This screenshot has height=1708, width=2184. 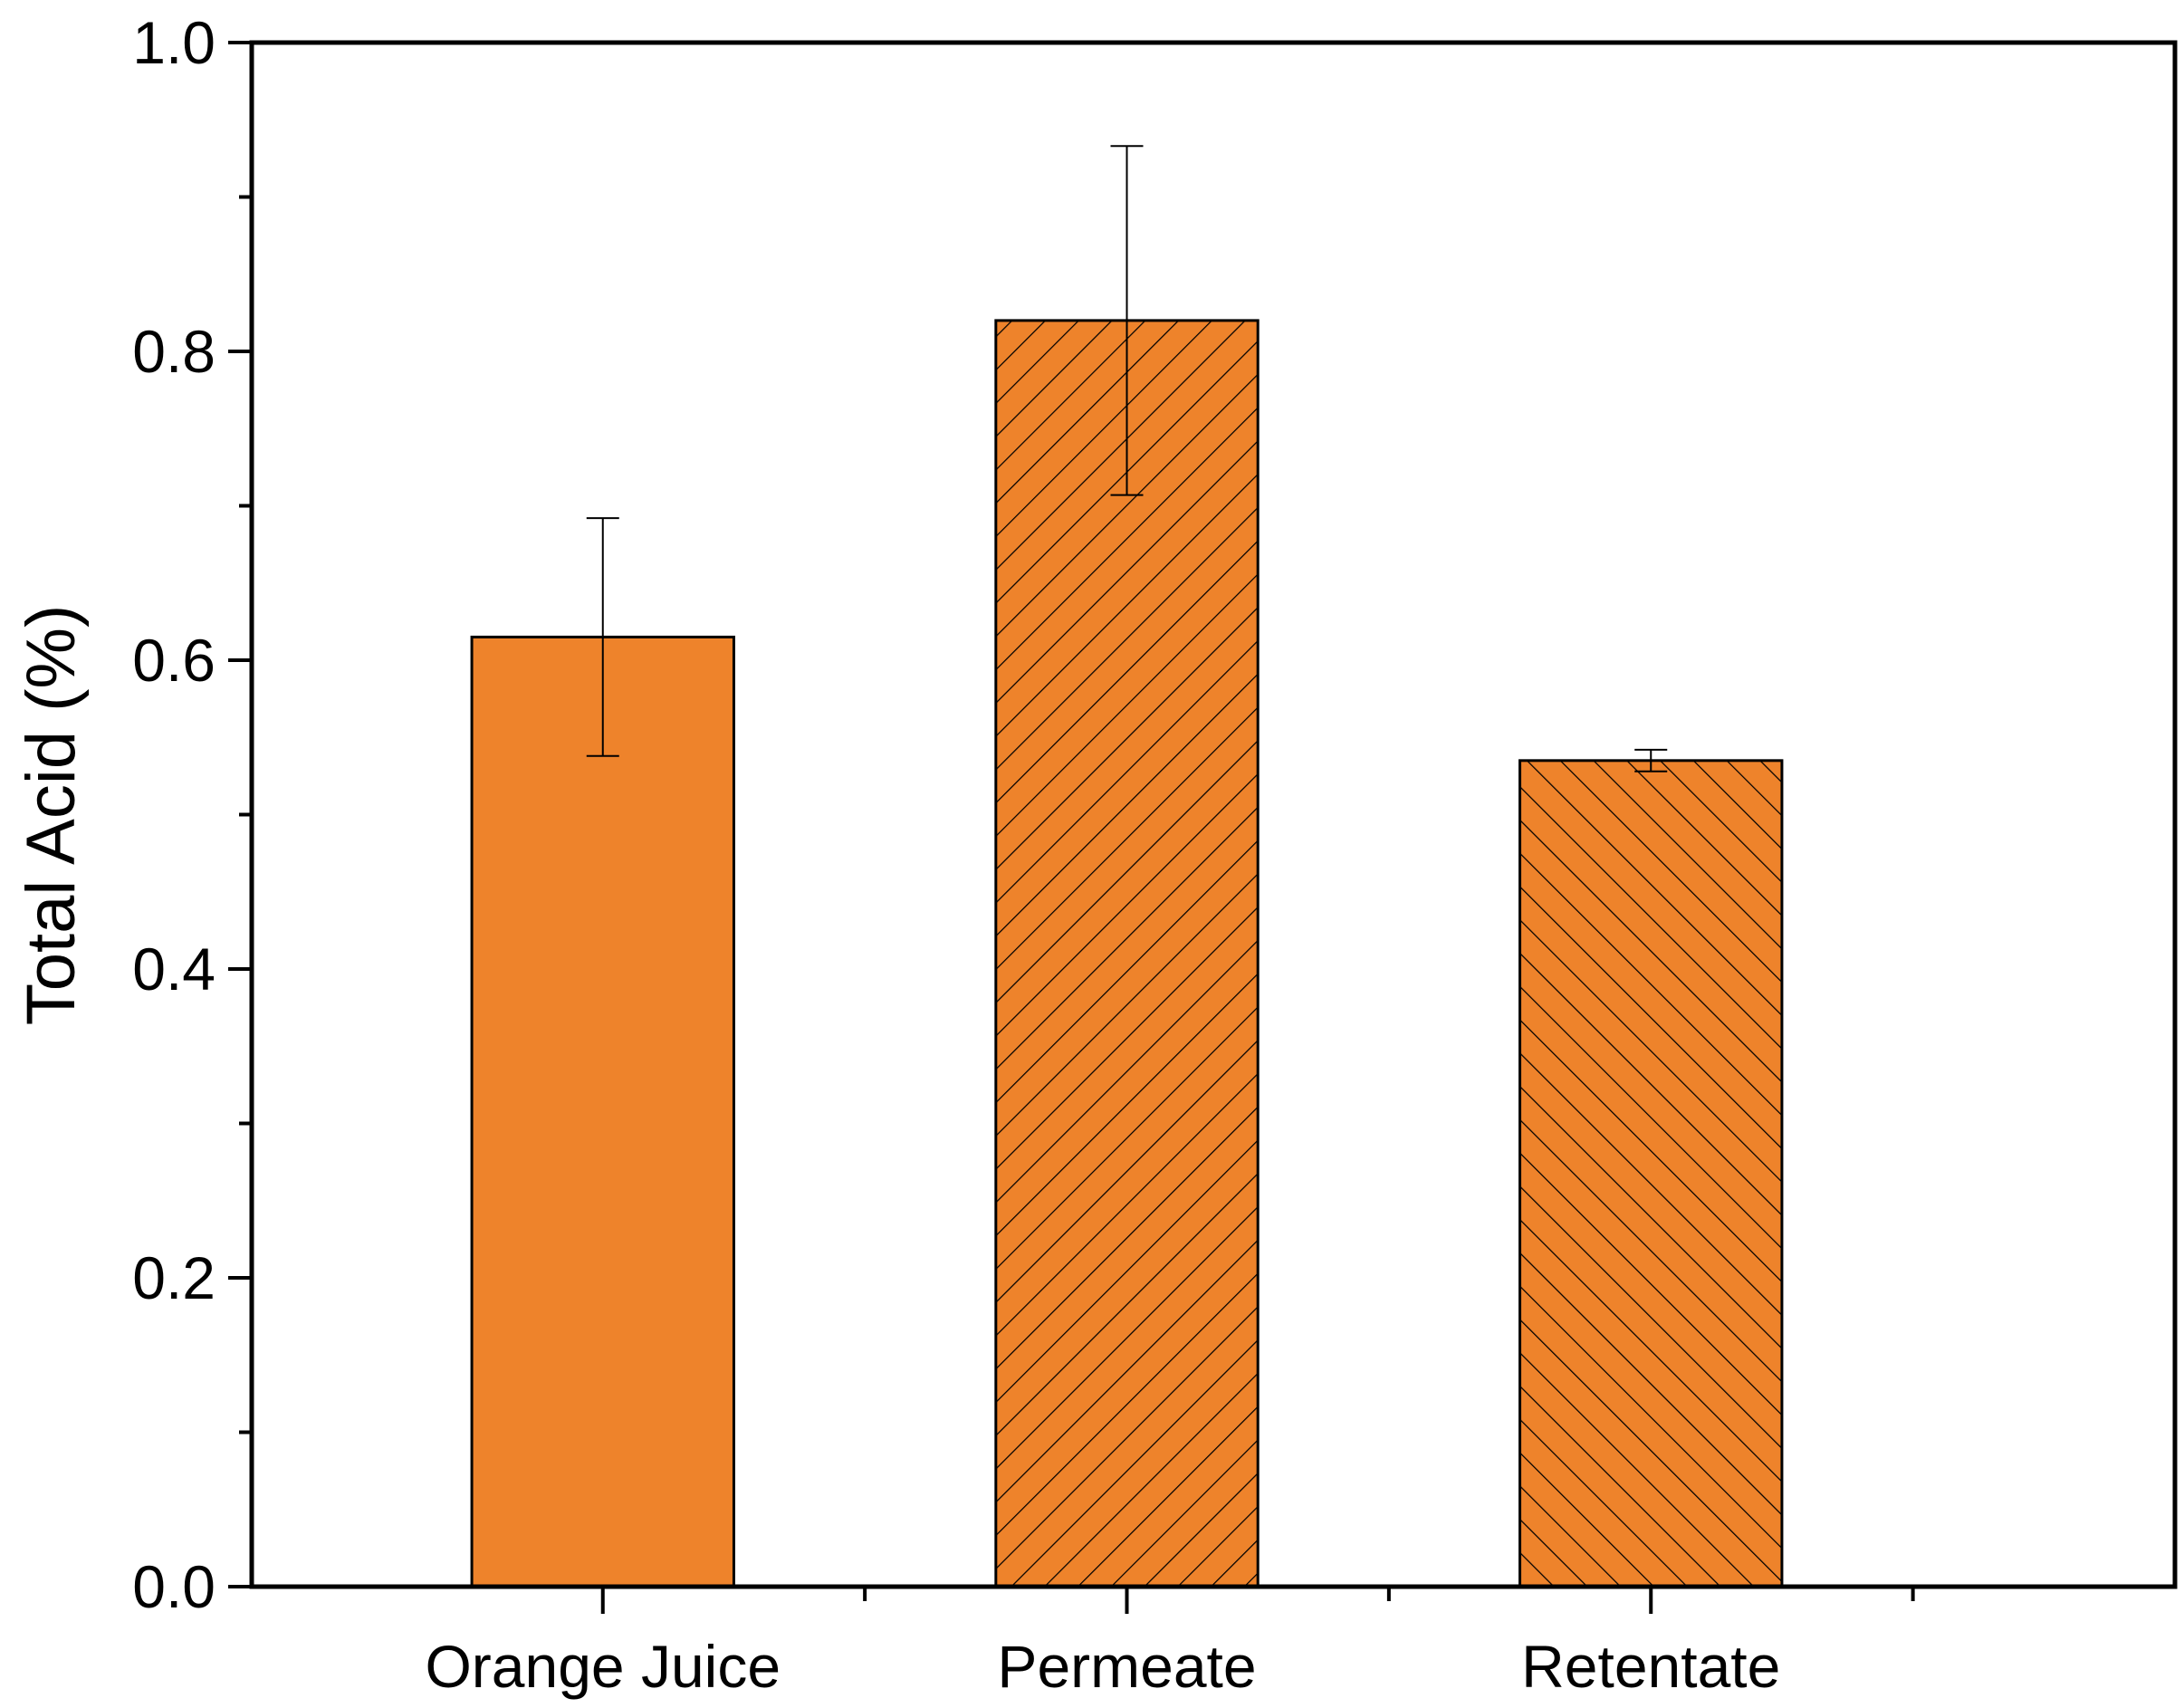 I want to click on bar-hatch-retentate, so click(x=1650, y=1173).